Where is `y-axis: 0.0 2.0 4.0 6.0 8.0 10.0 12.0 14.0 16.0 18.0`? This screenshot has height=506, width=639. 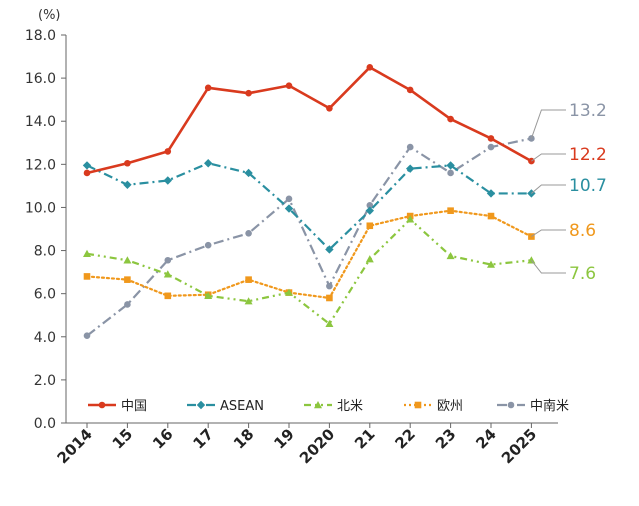
y-axis: 0.0 2.0 4.0 6.0 8.0 10.0 12.0 14.0 16.0 18.0 is located at coordinates (46, 230).